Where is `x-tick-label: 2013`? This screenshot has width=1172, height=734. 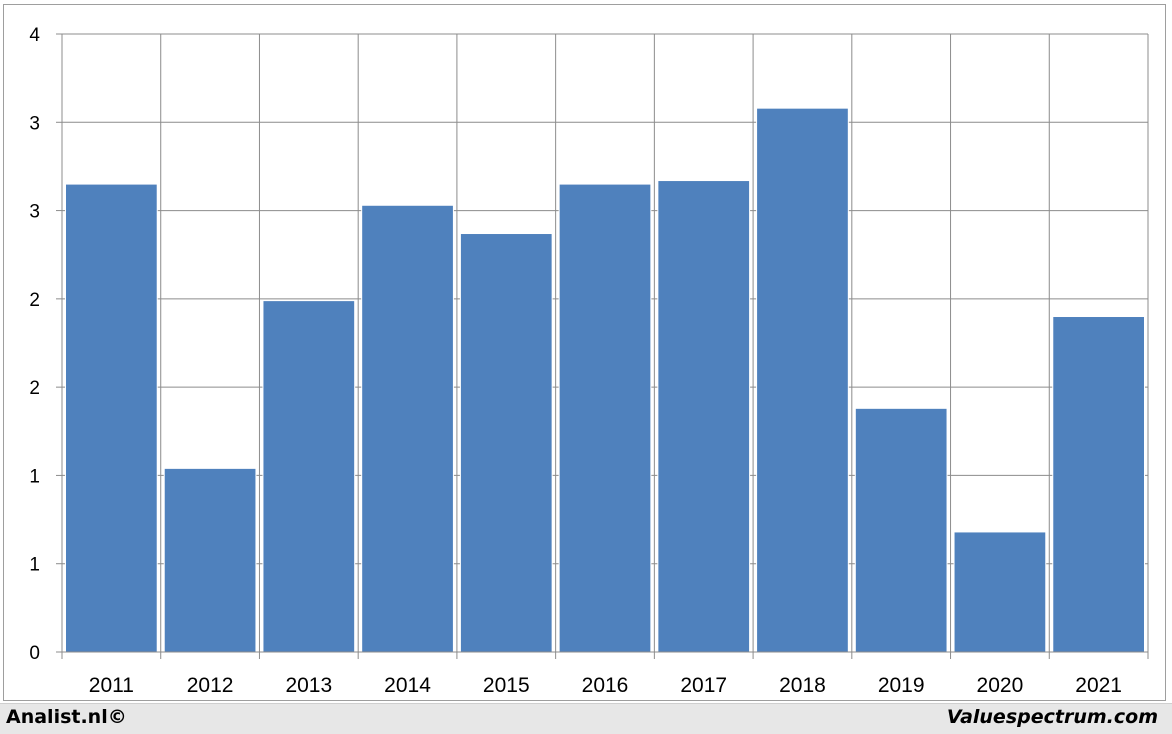 x-tick-label: 2013 is located at coordinates (308, 685).